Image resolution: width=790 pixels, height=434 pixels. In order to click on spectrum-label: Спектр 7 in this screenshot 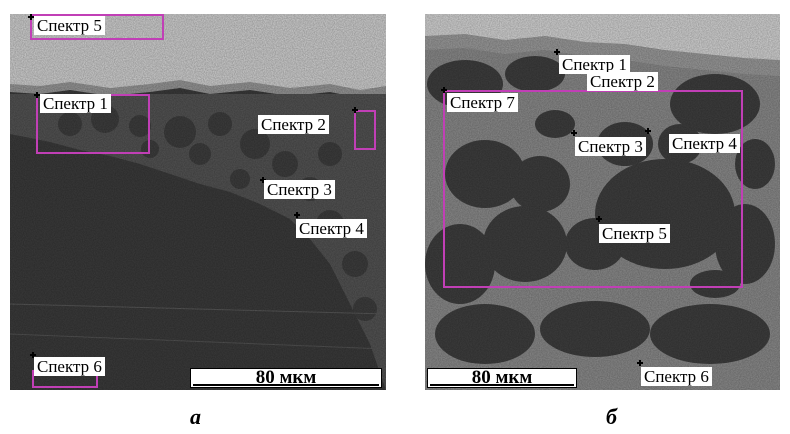, I will do `click(482, 102)`.